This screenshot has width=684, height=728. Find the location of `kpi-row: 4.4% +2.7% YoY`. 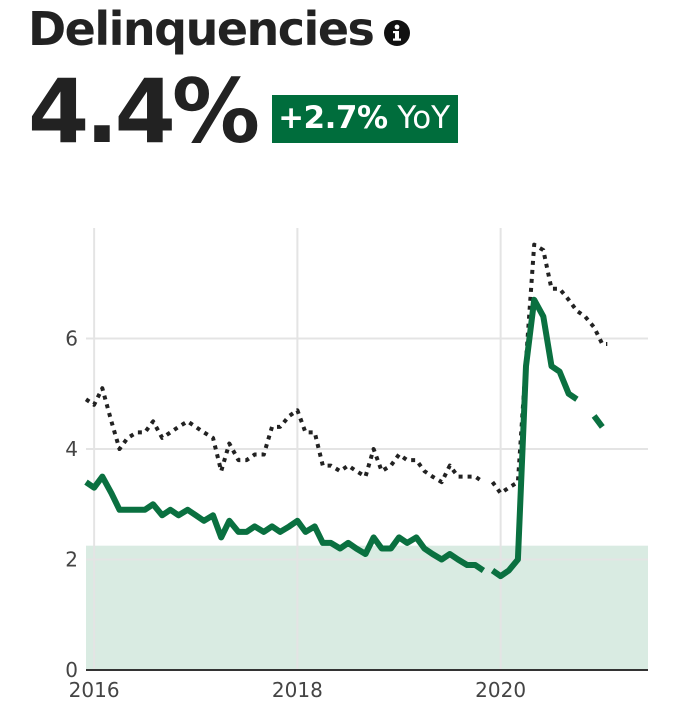

kpi-row: 4.4% +2.7% YoY is located at coordinates (243, 111).